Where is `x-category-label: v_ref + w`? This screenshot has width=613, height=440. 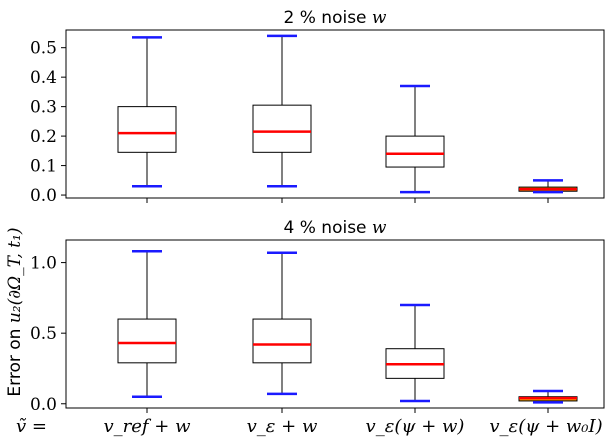
x-category-label: v_ref + w is located at coordinates (147, 426).